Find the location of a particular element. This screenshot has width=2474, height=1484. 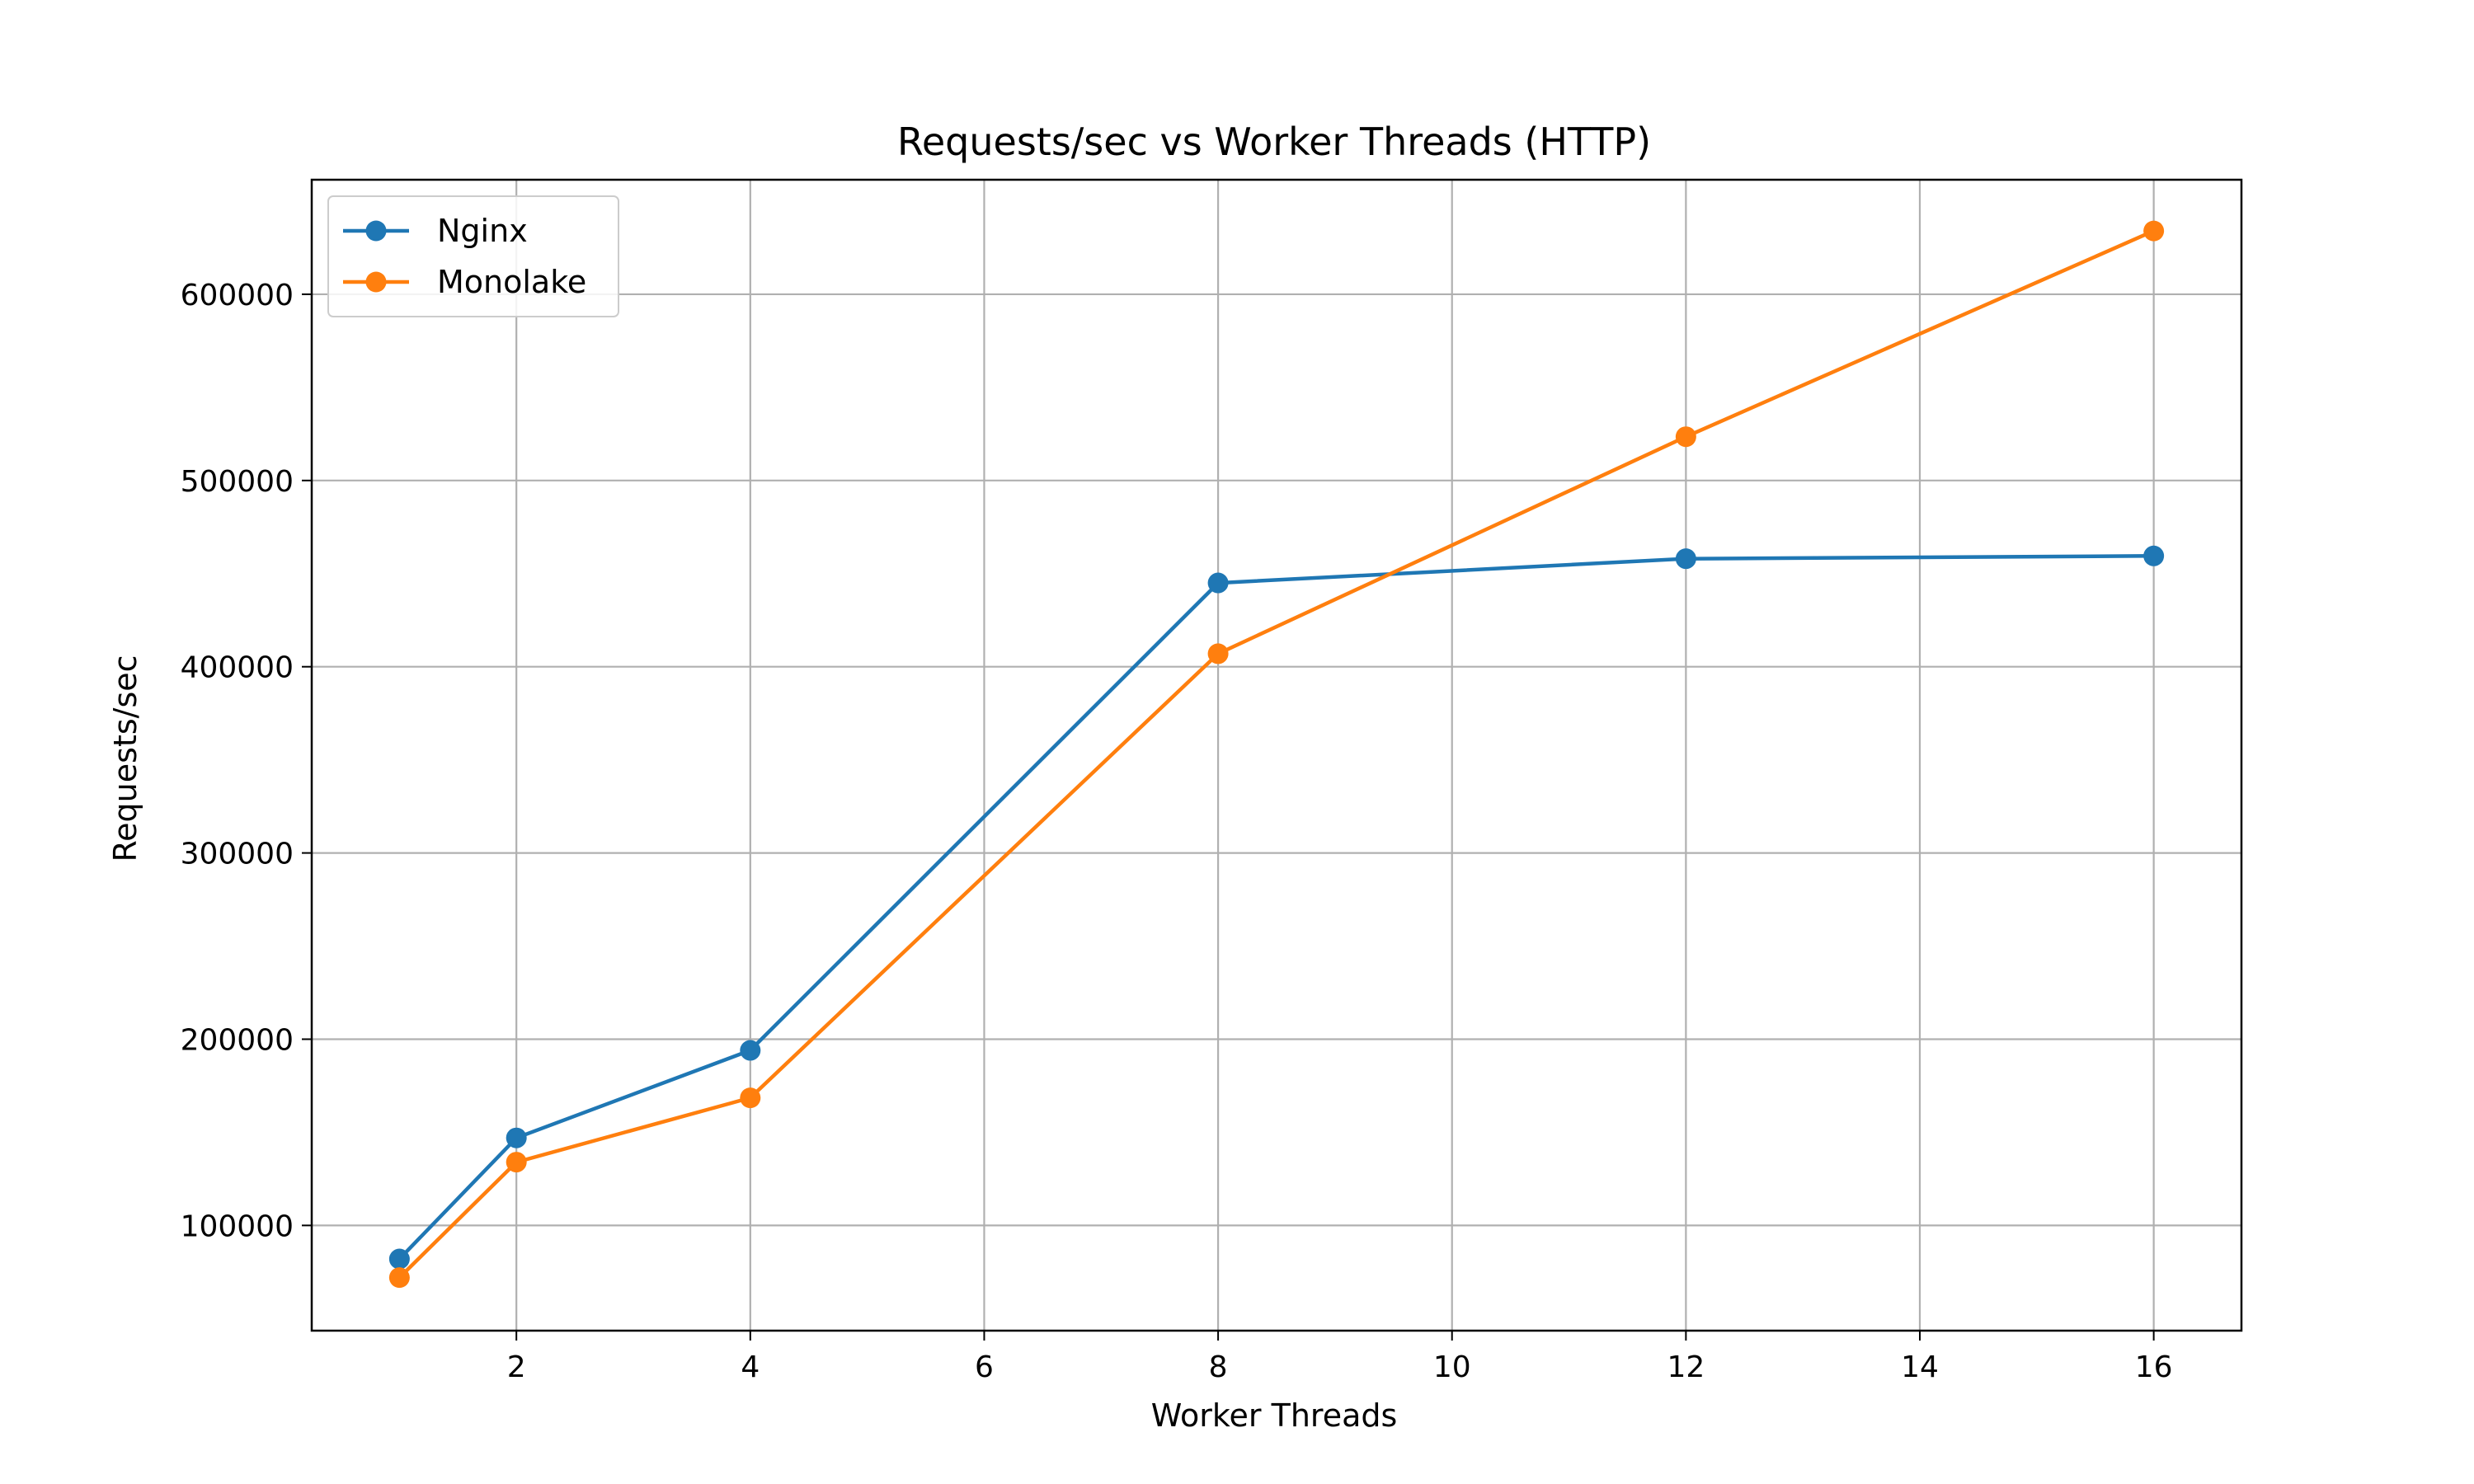

legend-label-nginx: Nginx is located at coordinates (482, 231).